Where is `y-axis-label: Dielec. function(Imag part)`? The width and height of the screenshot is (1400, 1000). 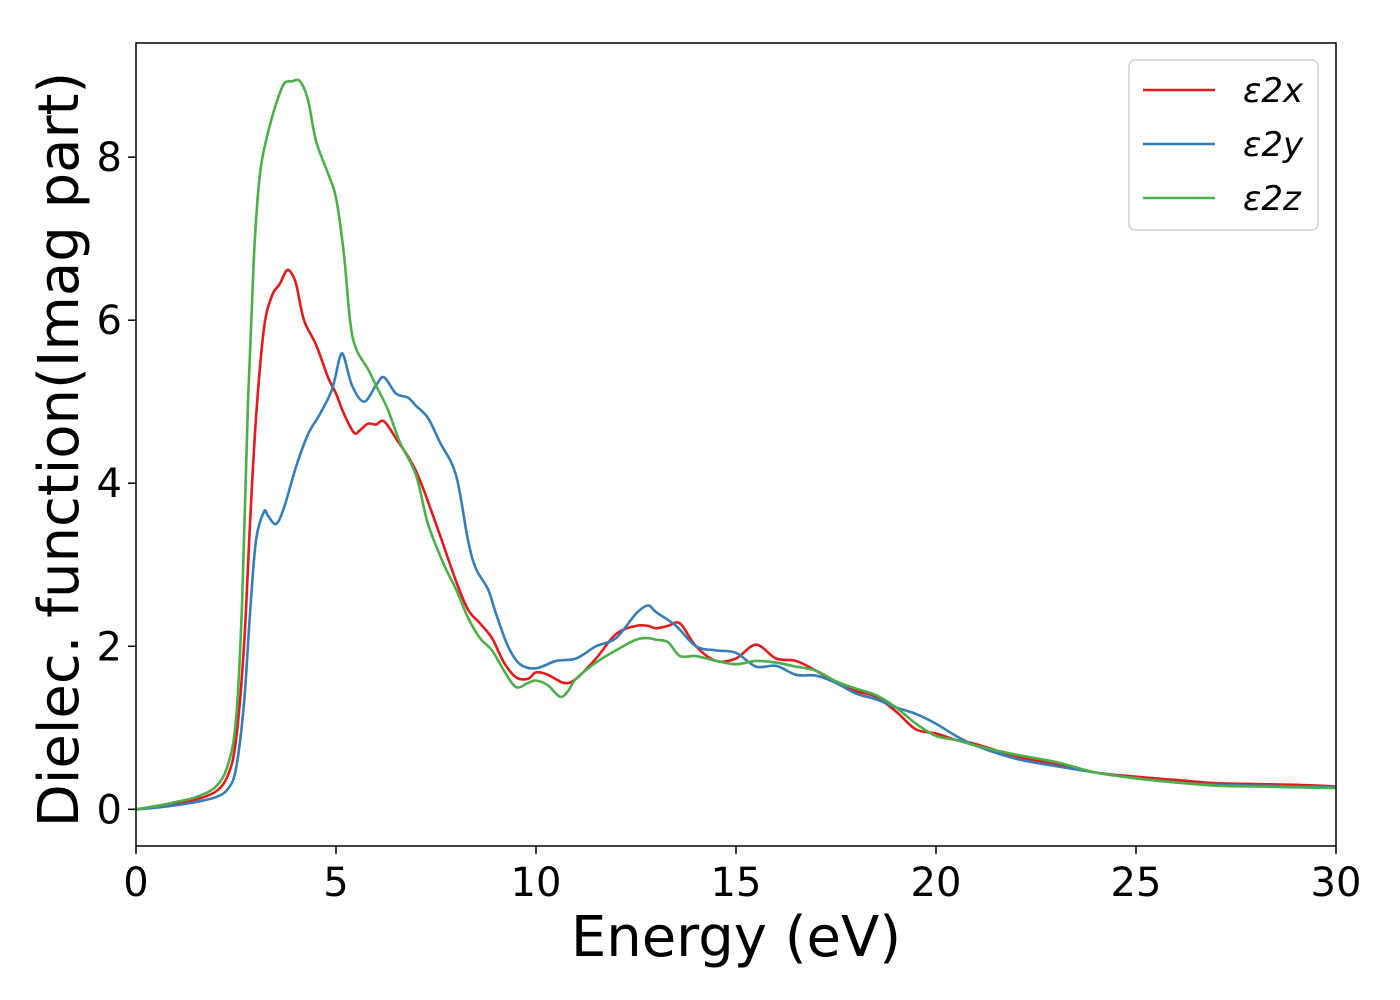 y-axis-label: Dielec. function(Imag part) is located at coordinates (59, 450).